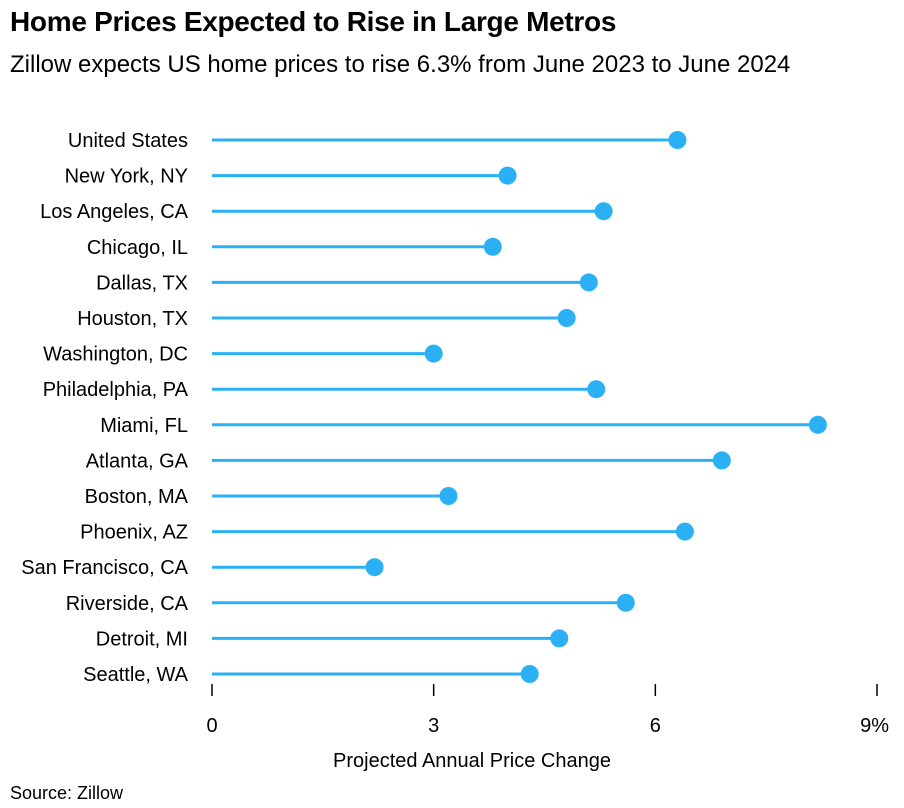 This screenshot has width=904, height=808. I want to click on category-label: Washington, DC, so click(115, 355).